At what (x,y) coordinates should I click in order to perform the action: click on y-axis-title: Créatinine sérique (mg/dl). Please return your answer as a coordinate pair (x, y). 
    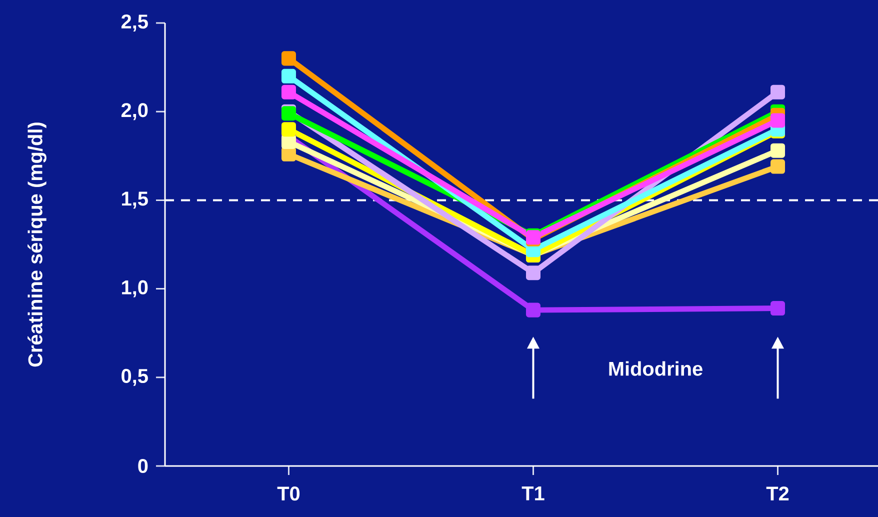
    Looking at the image, I should click on (37, 244).